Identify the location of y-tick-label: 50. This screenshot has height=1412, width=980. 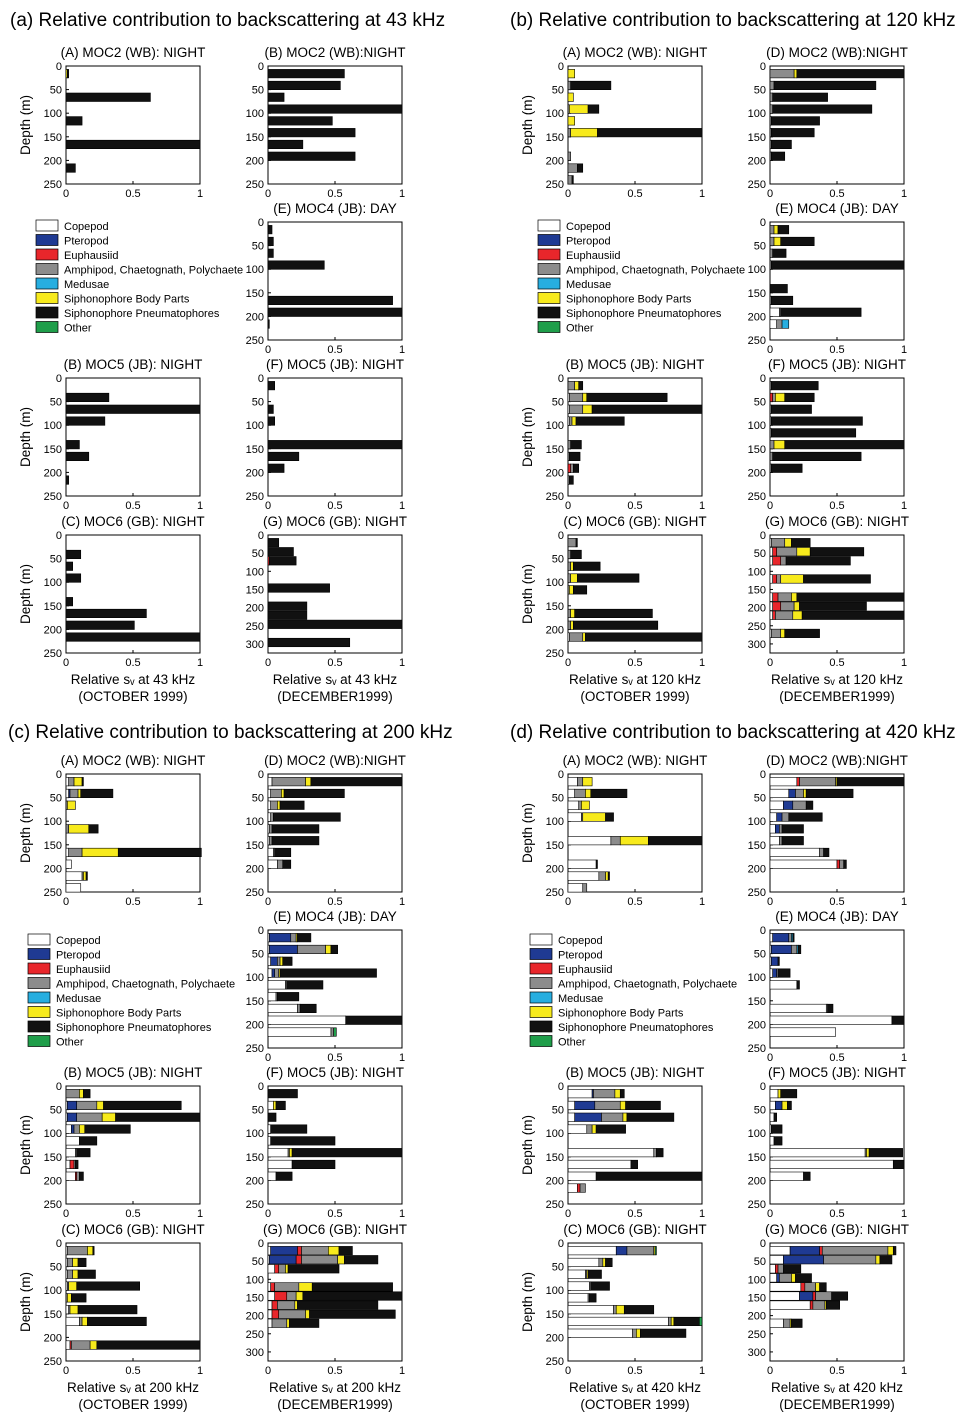
(258, 799).